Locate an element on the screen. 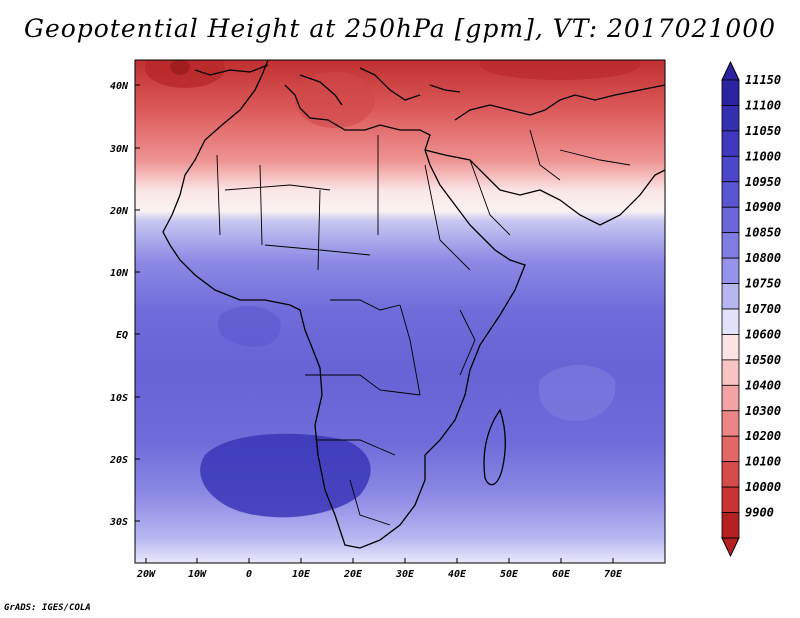 This screenshot has width=800, height=618. colorbar-bottom-arrow is located at coordinates (730, 547).